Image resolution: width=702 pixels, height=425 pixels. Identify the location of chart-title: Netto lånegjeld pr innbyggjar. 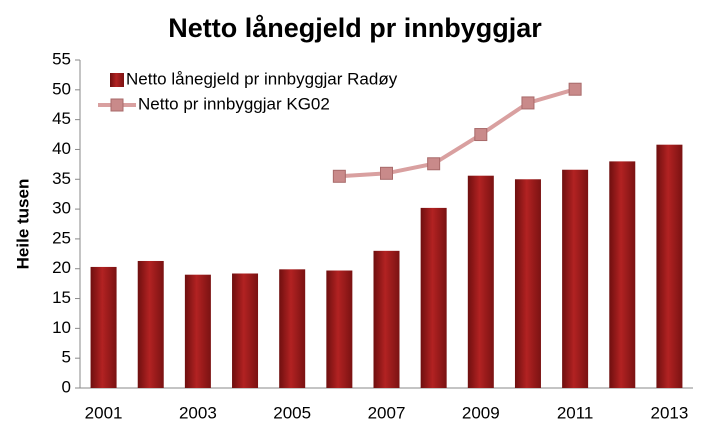
(355, 28).